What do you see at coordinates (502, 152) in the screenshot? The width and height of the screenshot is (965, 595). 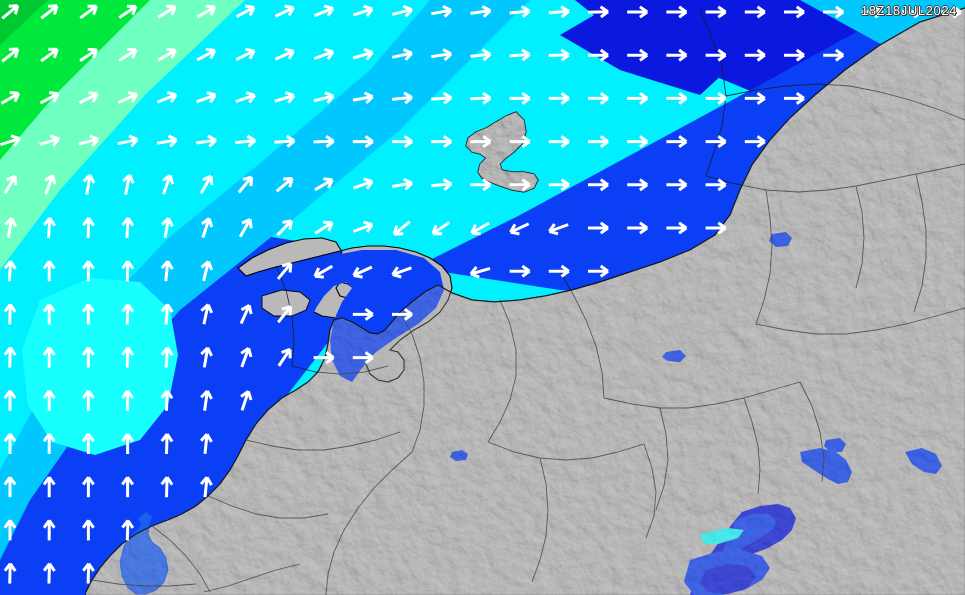 I see `sado-island` at bounding box center [502, 152].